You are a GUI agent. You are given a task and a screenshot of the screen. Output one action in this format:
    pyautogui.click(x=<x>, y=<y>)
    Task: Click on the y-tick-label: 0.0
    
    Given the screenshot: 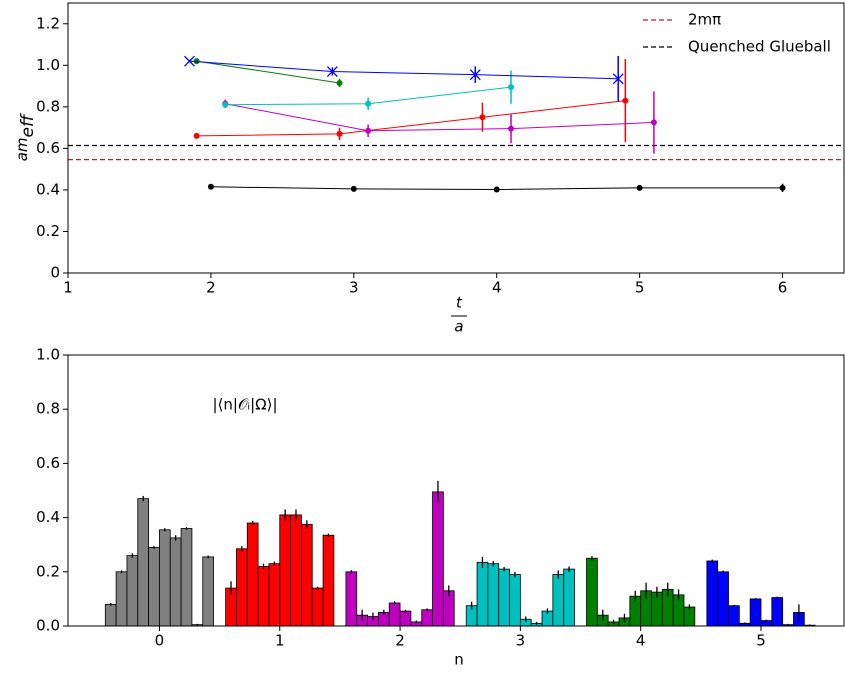 What is the action you would take?
    pyautogui.click(x=48, y=626)
    